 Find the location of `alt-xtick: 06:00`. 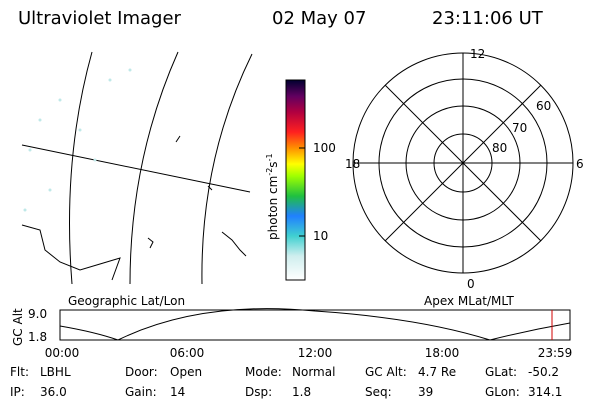

alt-xtick: 06:00 is located at coordinates (187, 353).